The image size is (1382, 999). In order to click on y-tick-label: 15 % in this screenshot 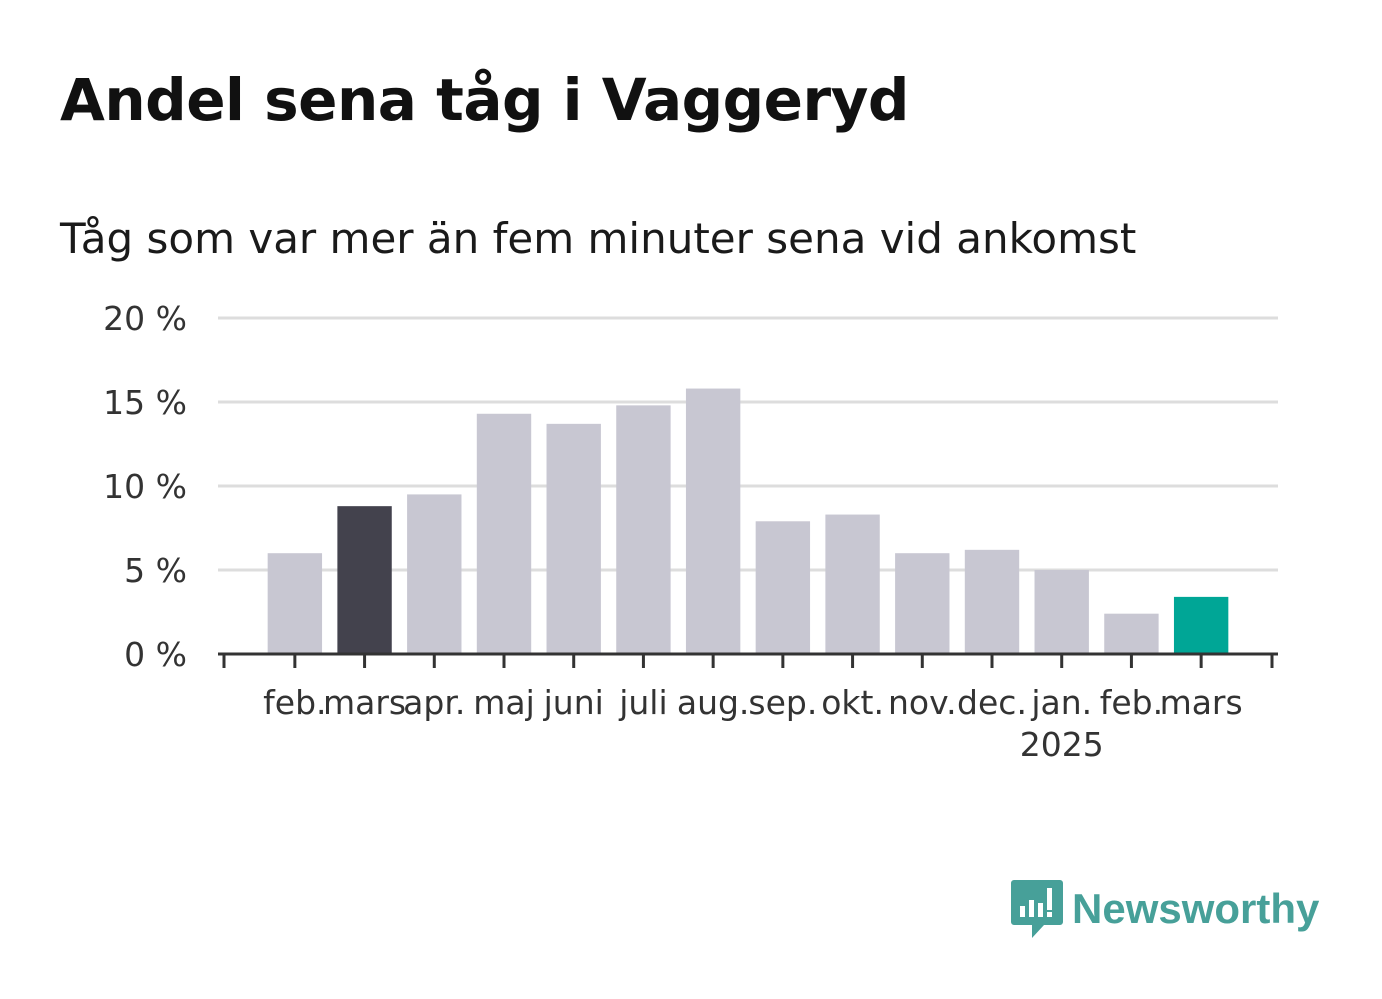, I will do `click(145, 402)`.